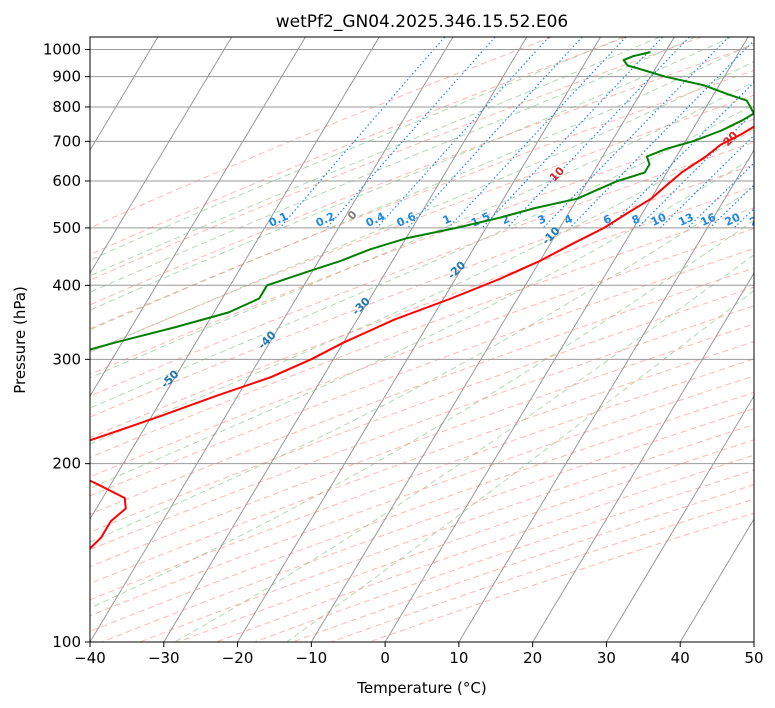 This screenshot has height=708, width=775. What do you see at coordinates (422, 22) in the screenshot?
I see `chart-title: wetPf2_GN04.2025.346.15.52.E06` at bounding box center [422, 22].